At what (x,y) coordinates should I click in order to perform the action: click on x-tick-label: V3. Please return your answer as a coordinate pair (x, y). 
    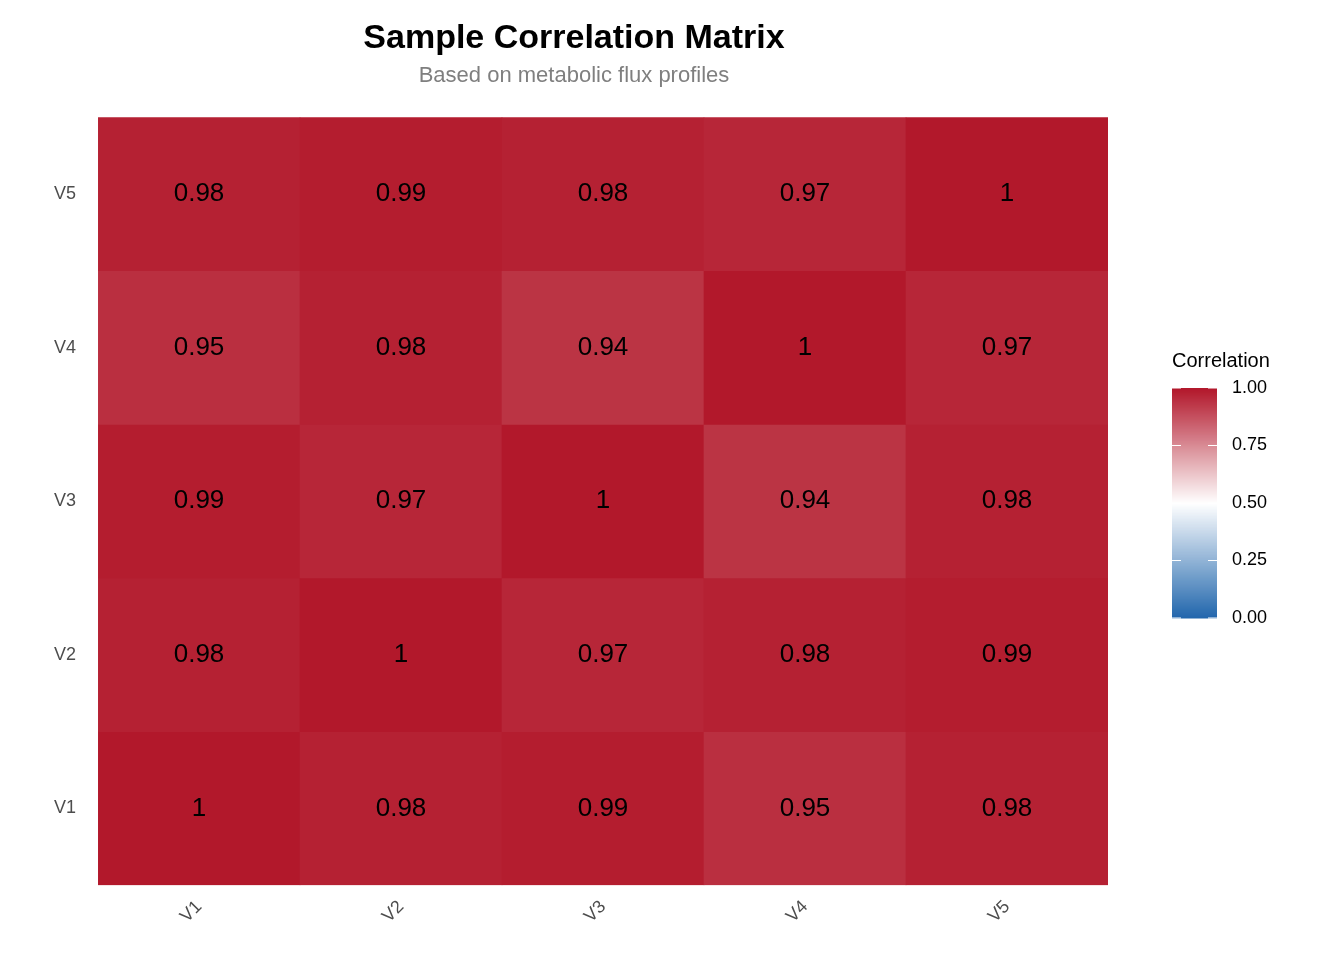
    Looking at the image, I should click on (594, 910).